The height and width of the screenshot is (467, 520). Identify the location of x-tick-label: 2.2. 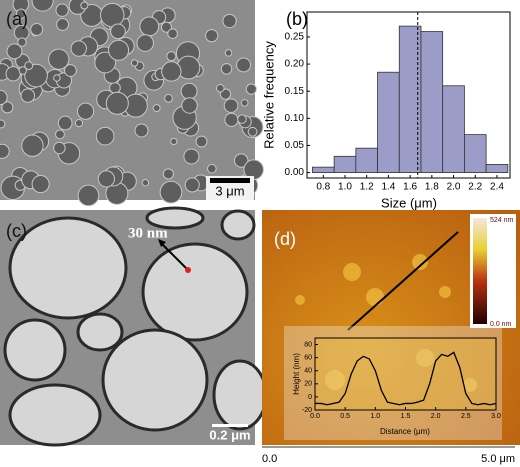
(475, 187).